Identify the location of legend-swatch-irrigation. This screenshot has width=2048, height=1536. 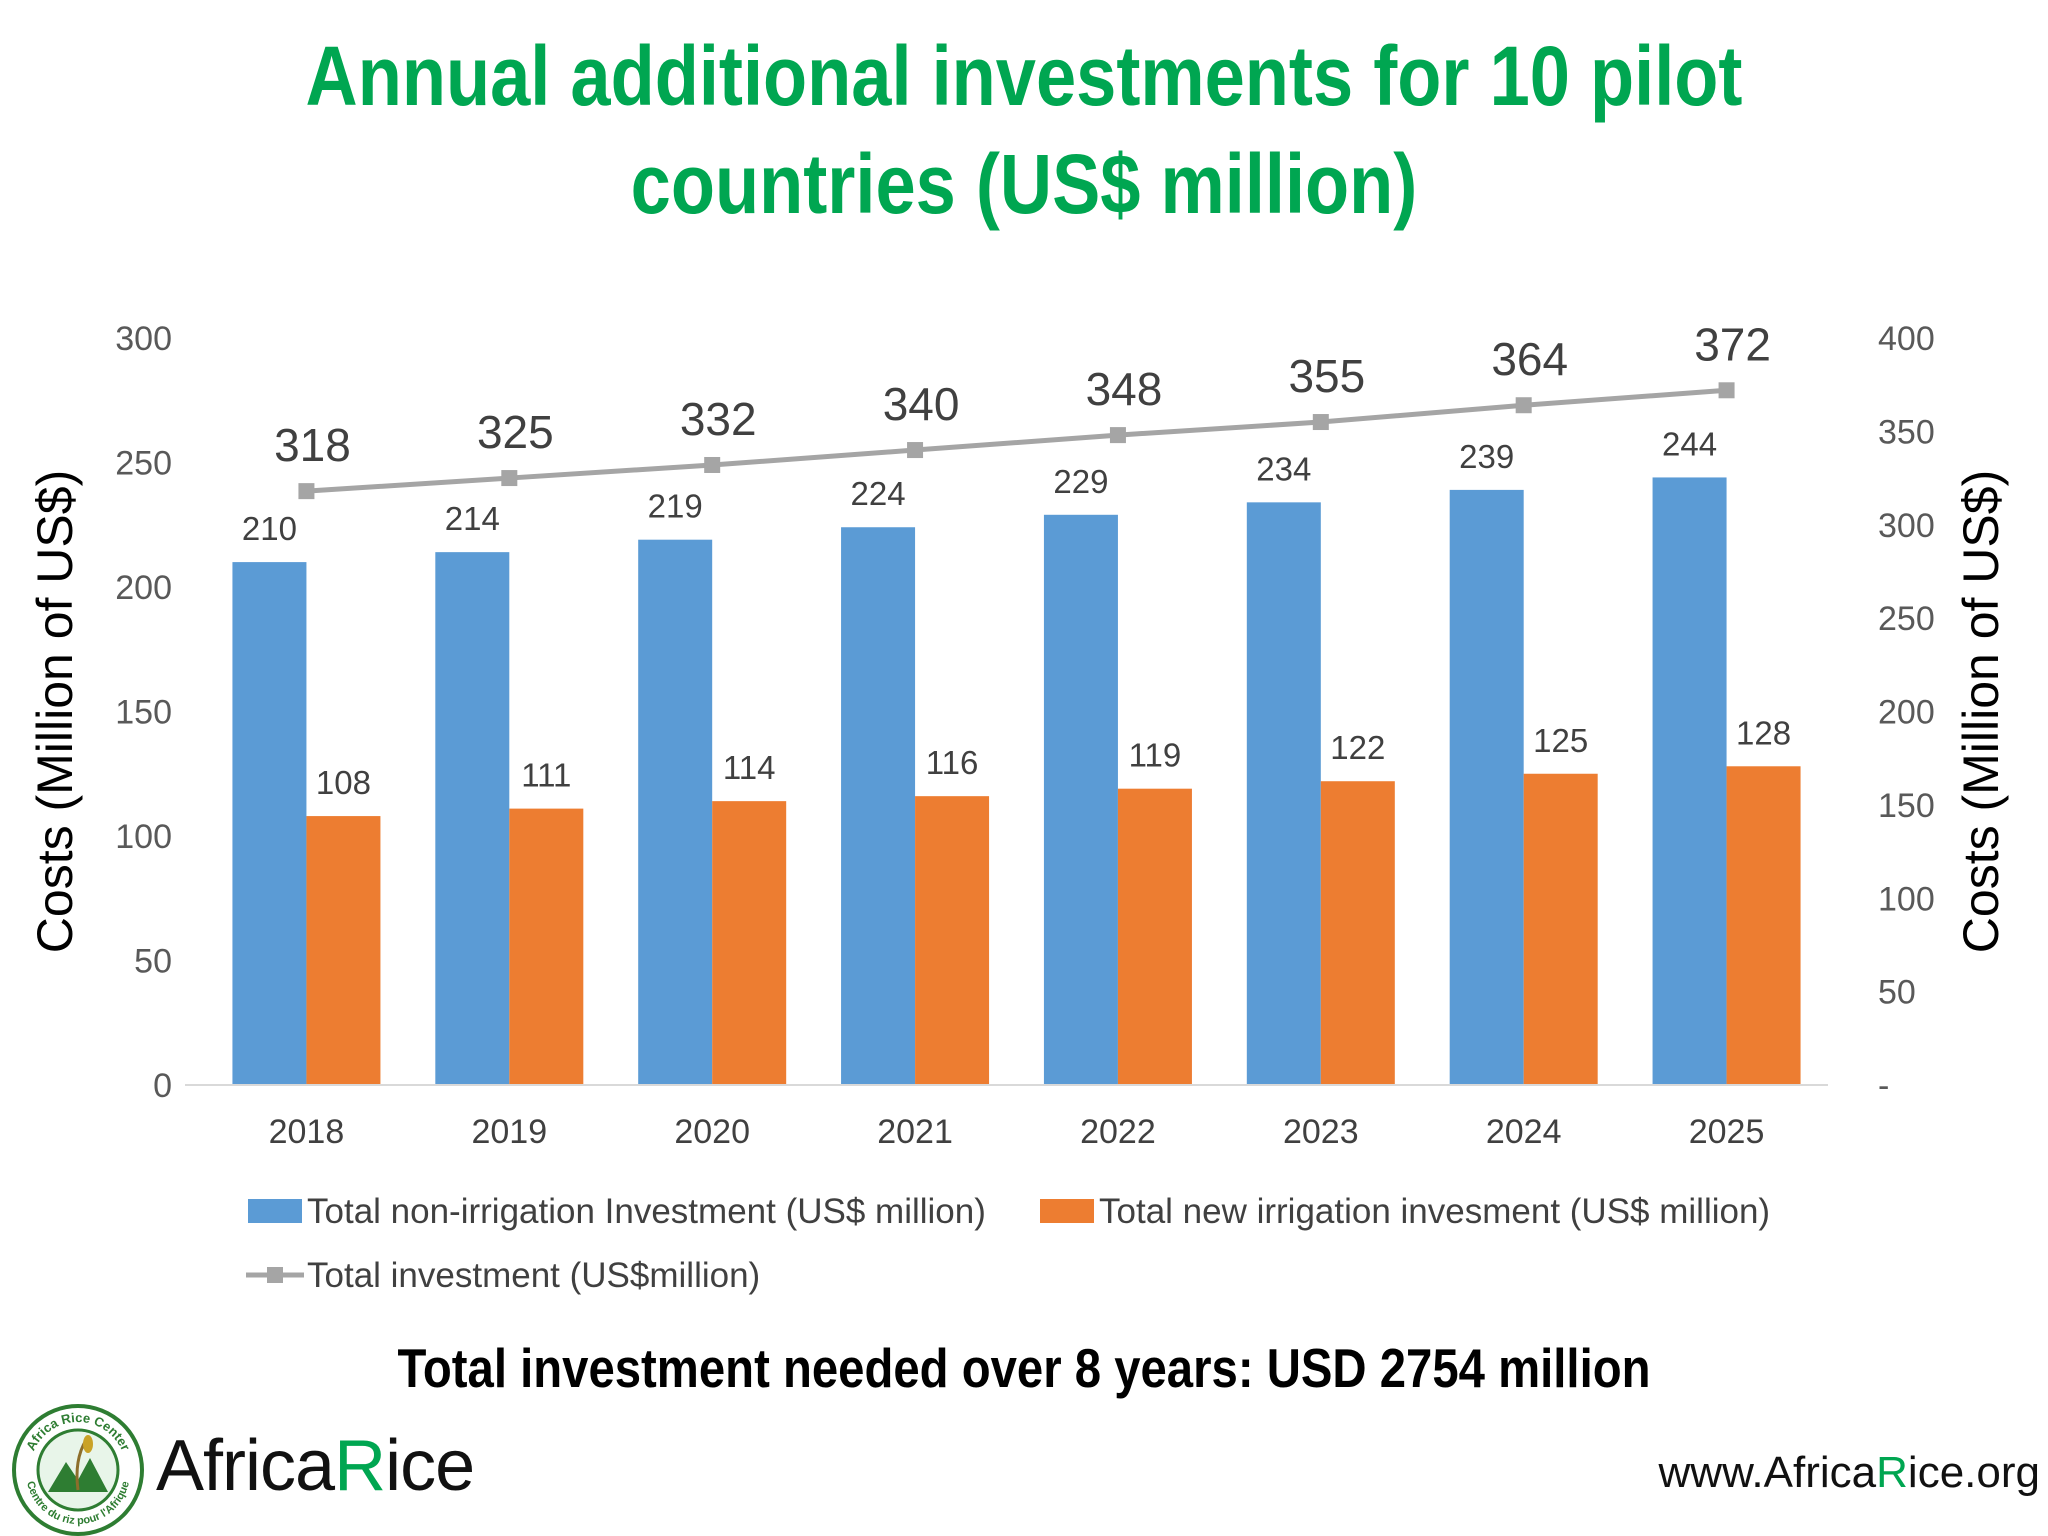
(1067, 1211).